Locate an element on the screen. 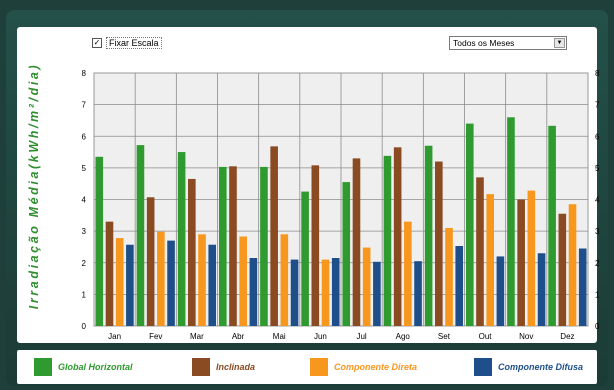 The height and width of the screenshot is (390, 614). bar-inclinada-jun is located at coordinates (315, 245).